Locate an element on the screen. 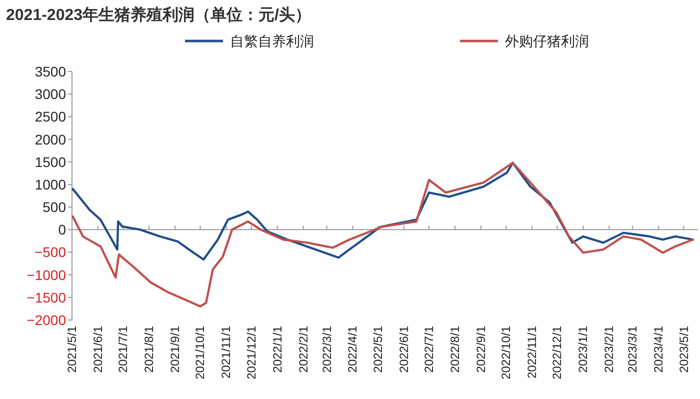 The height and width of the screenshot is (399, 700). y-tick-label: −1500 is located at coordinates (46, 297).